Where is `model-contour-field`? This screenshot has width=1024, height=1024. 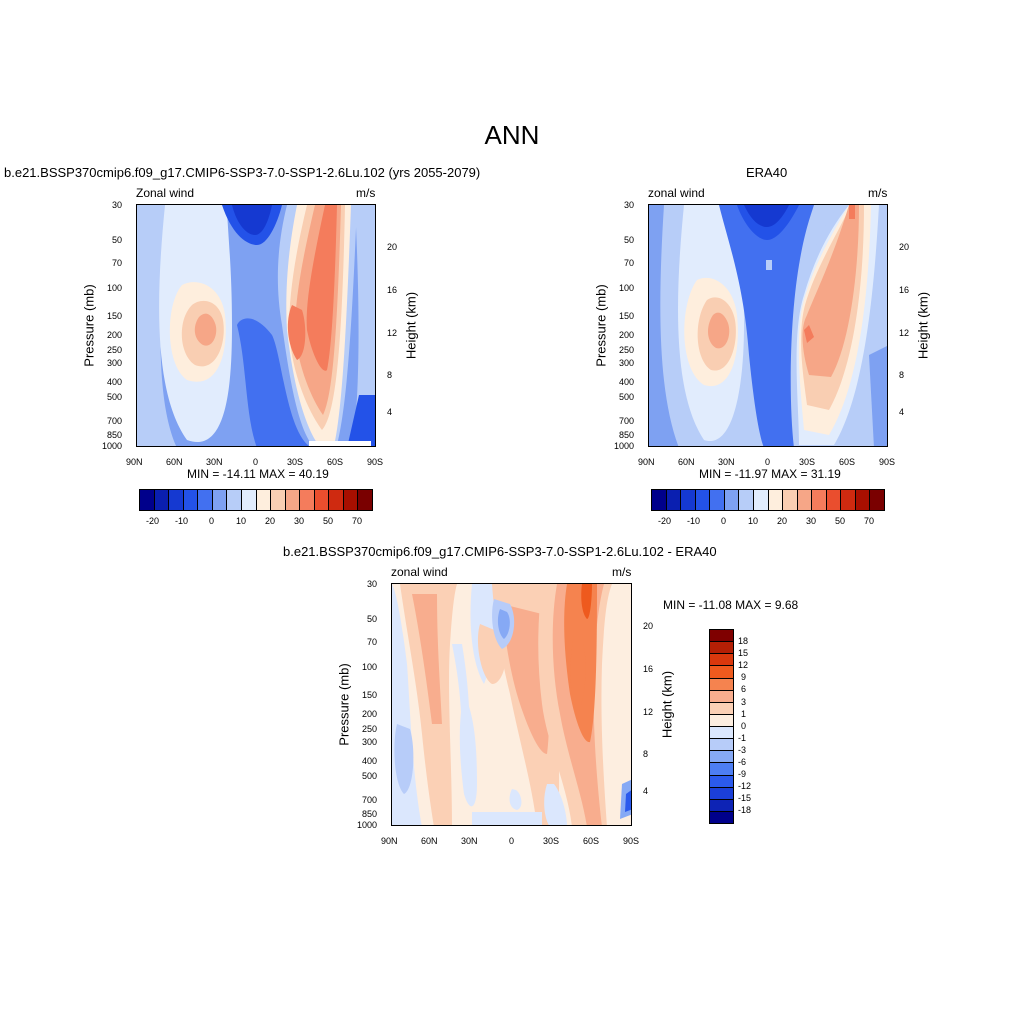 model-contour-field is located at coordinates (256, 325).